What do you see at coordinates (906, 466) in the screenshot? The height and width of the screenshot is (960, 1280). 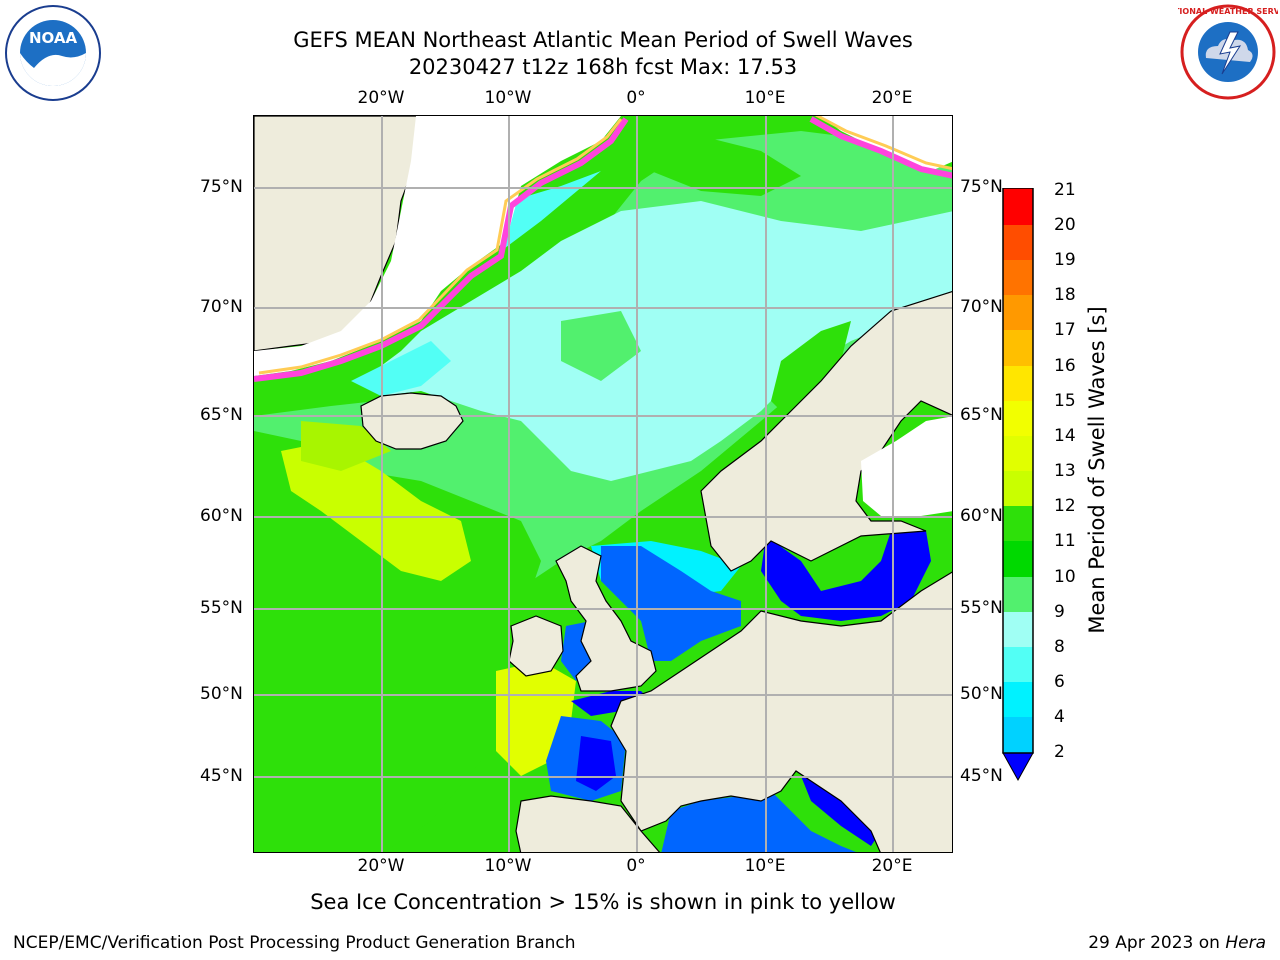 I see `finland-white` at bounding box center [906, 466].